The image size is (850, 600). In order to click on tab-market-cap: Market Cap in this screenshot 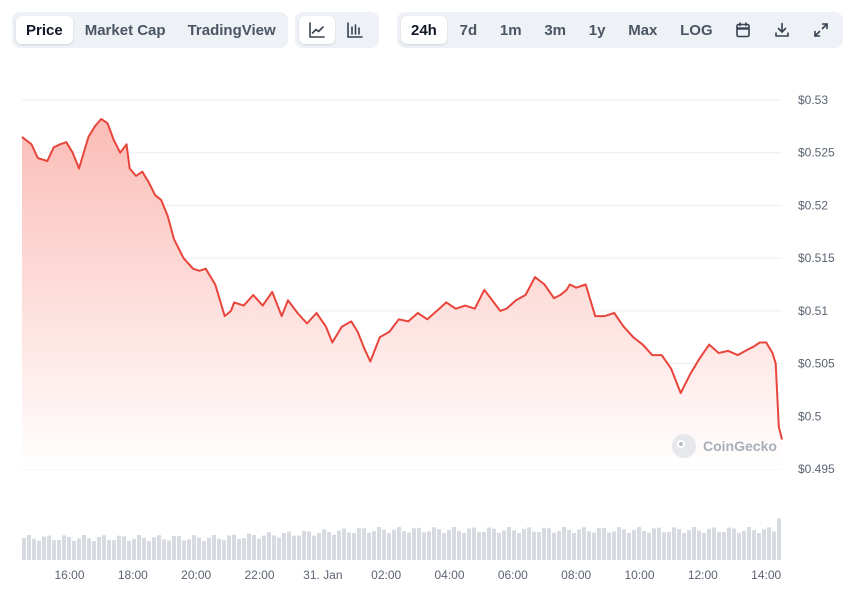, I will do `click(125, 30)`.